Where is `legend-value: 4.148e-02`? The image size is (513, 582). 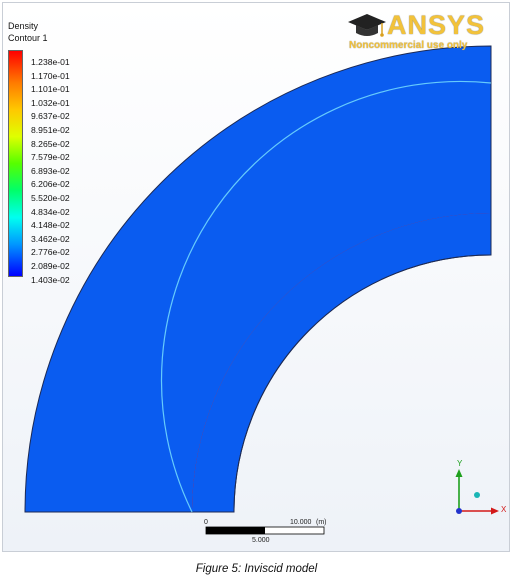
legend-value: 4.148e-02 is located at coordinates (50, 225).